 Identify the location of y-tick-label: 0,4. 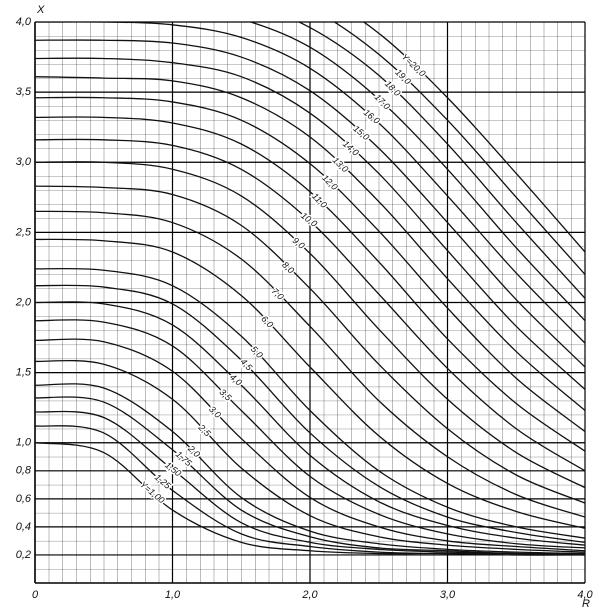
(23, 527).